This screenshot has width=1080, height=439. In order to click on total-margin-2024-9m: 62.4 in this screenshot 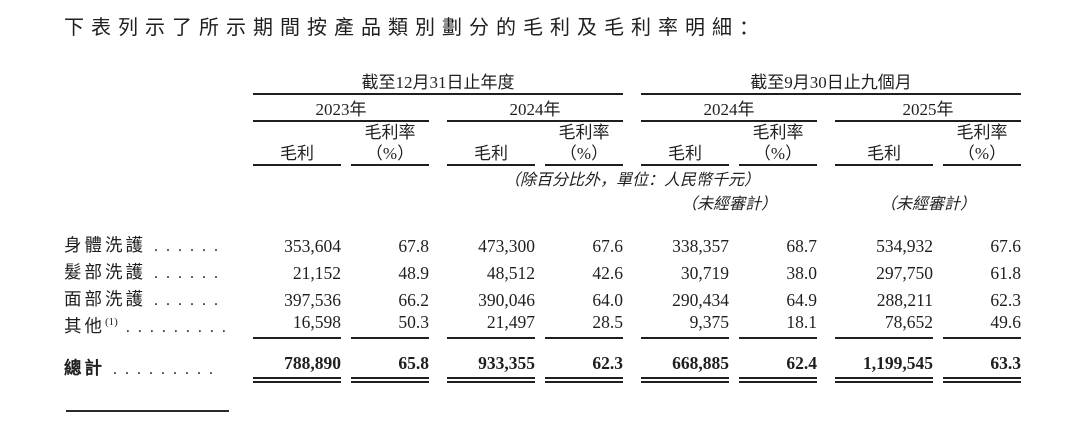, I will do `click(778, 360)`.